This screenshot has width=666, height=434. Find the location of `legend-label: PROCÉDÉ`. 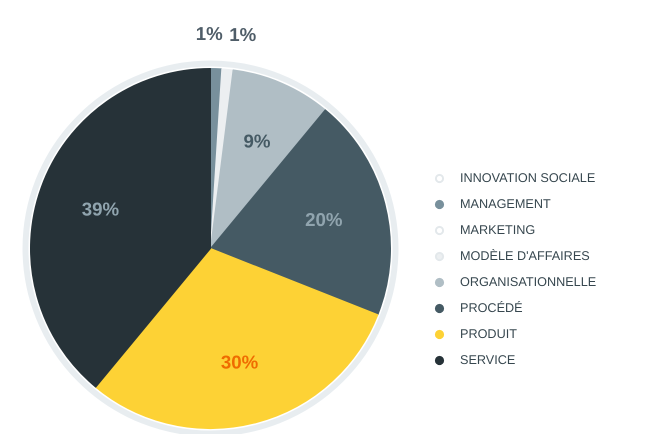

legend-label: PROCÉDÉ is located at coordinates (491, 308).